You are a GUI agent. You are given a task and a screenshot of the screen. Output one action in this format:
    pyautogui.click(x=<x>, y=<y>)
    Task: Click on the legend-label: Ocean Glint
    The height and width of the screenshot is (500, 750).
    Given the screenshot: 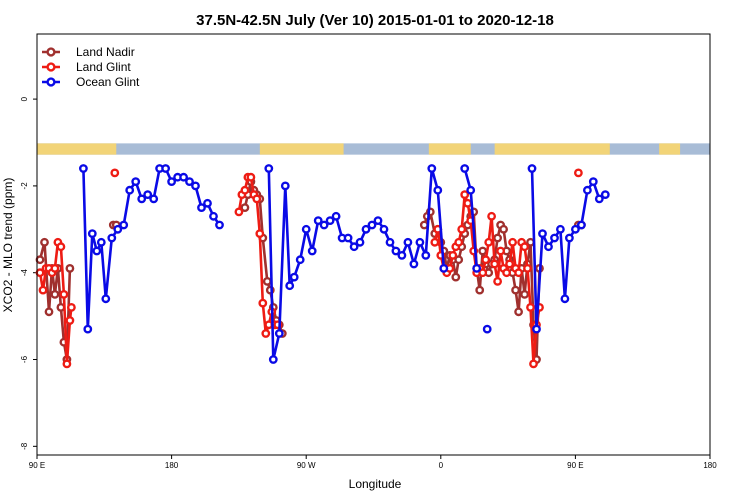 What is the action you would take?
    pyautogui.click(x=108, y=82)
    